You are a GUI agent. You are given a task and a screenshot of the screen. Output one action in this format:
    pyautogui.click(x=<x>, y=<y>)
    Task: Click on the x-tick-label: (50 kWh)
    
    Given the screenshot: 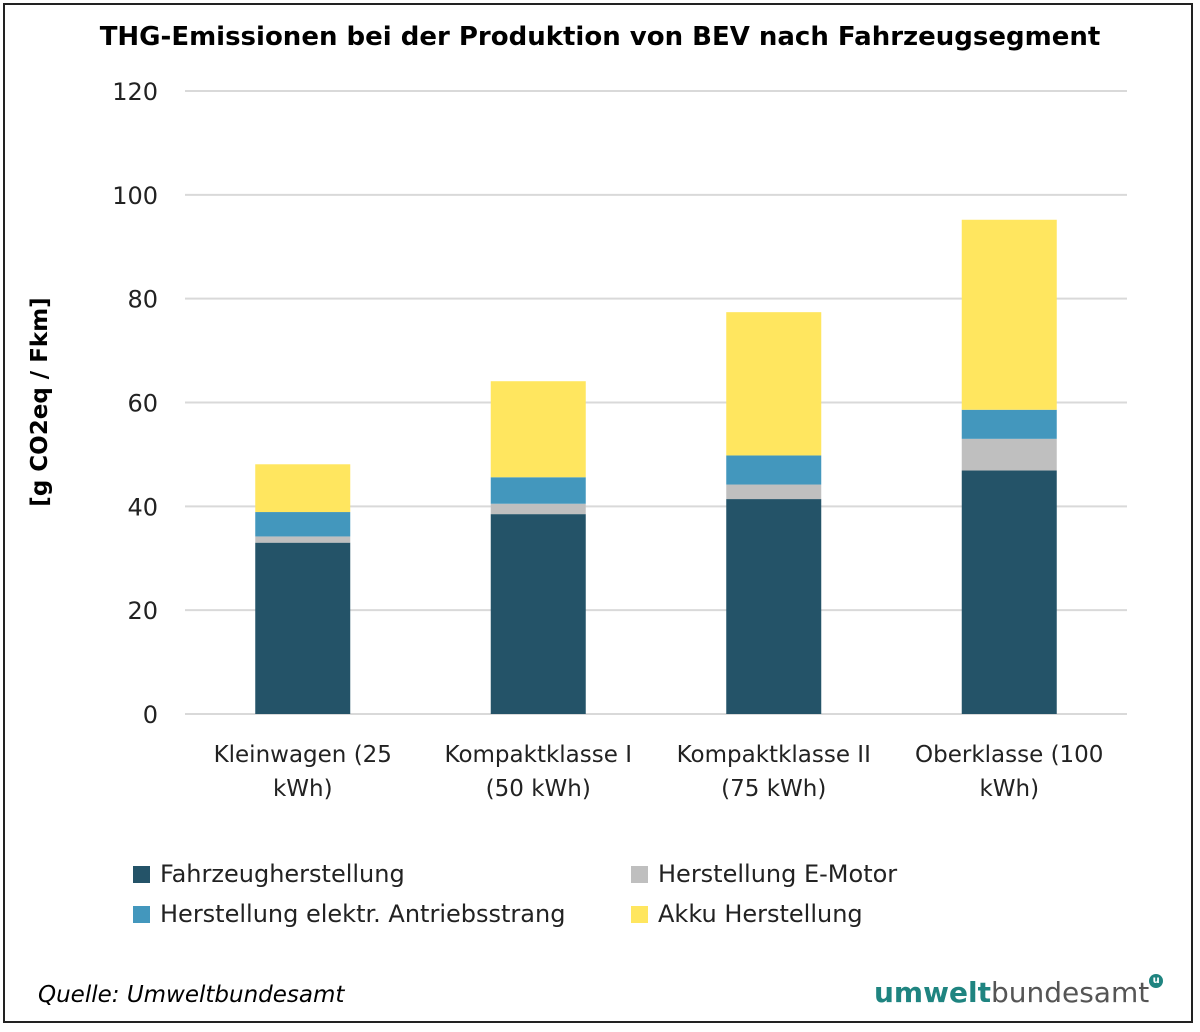 What is the action you would take?
    pyautogui.click(x=538, y=789)
    